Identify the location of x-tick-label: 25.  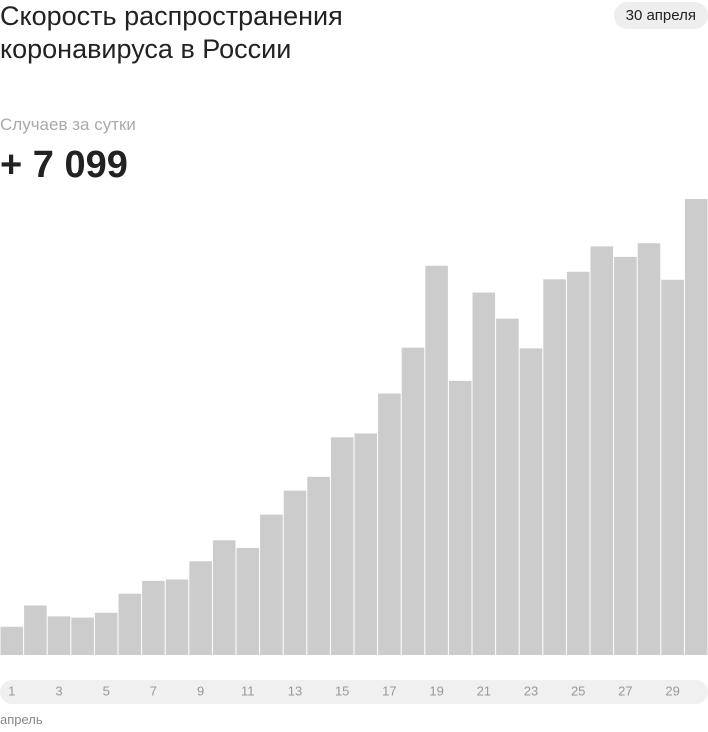
(578, 690).